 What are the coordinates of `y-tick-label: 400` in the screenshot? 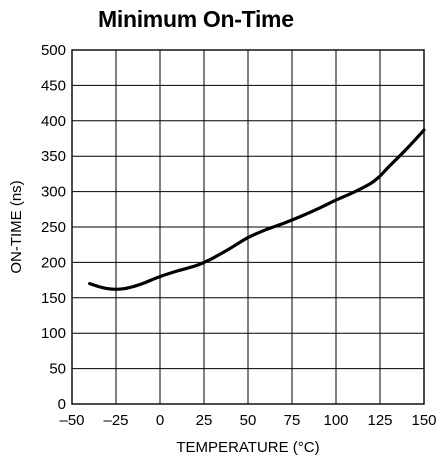 It's located at (53, 121).